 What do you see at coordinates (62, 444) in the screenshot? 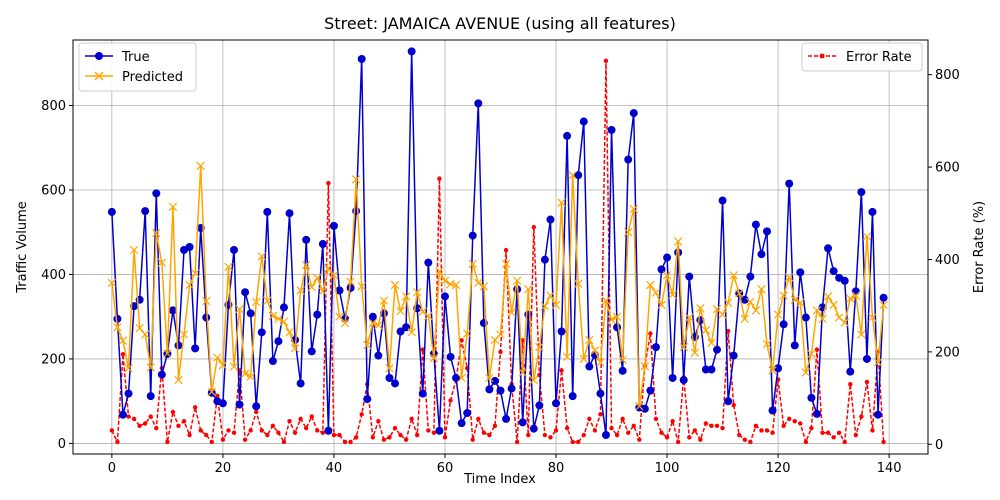
I see `y-tick-label: 0` at bounding box center [62, 444].